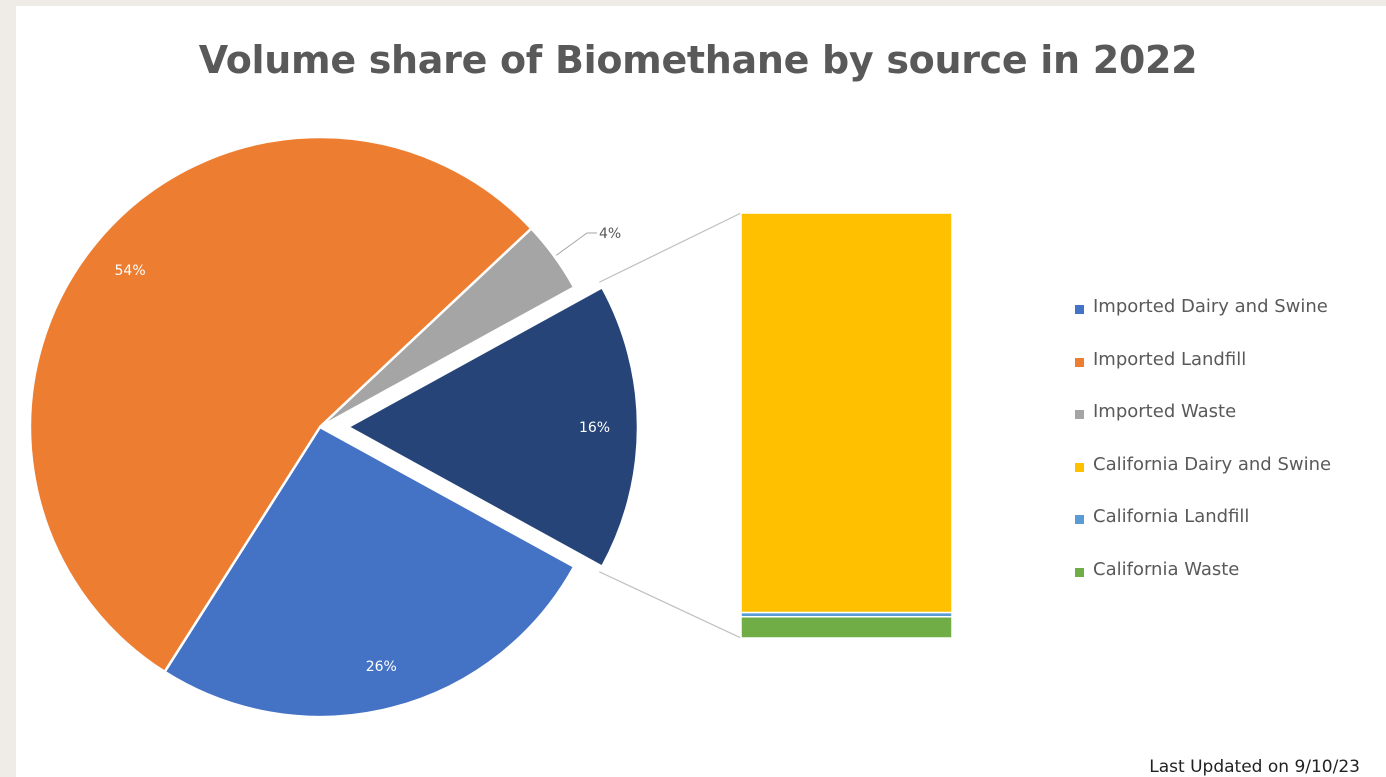 Image resolution: width=1386 pixels, height=777 pixels. What do you see at coordinates (1212, 464) in the screenshot?
I see `legend-label: California Dairy and Swine` at bounding box center [1212, 464].